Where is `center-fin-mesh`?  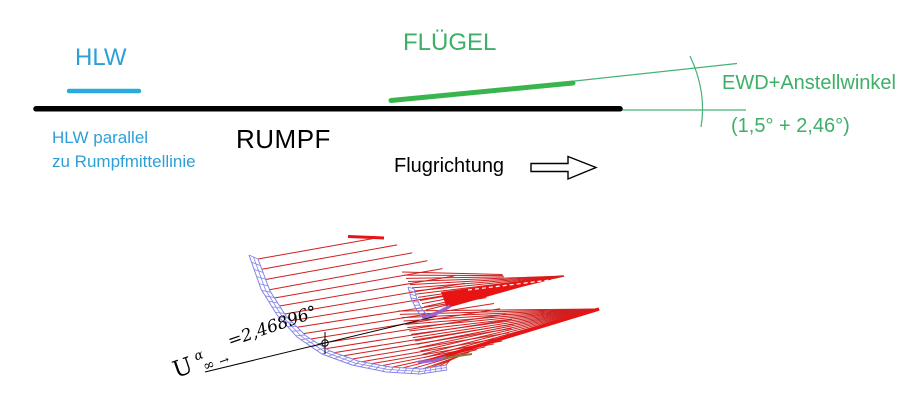 center-fin-mesh is located at coordinates (417, 302).